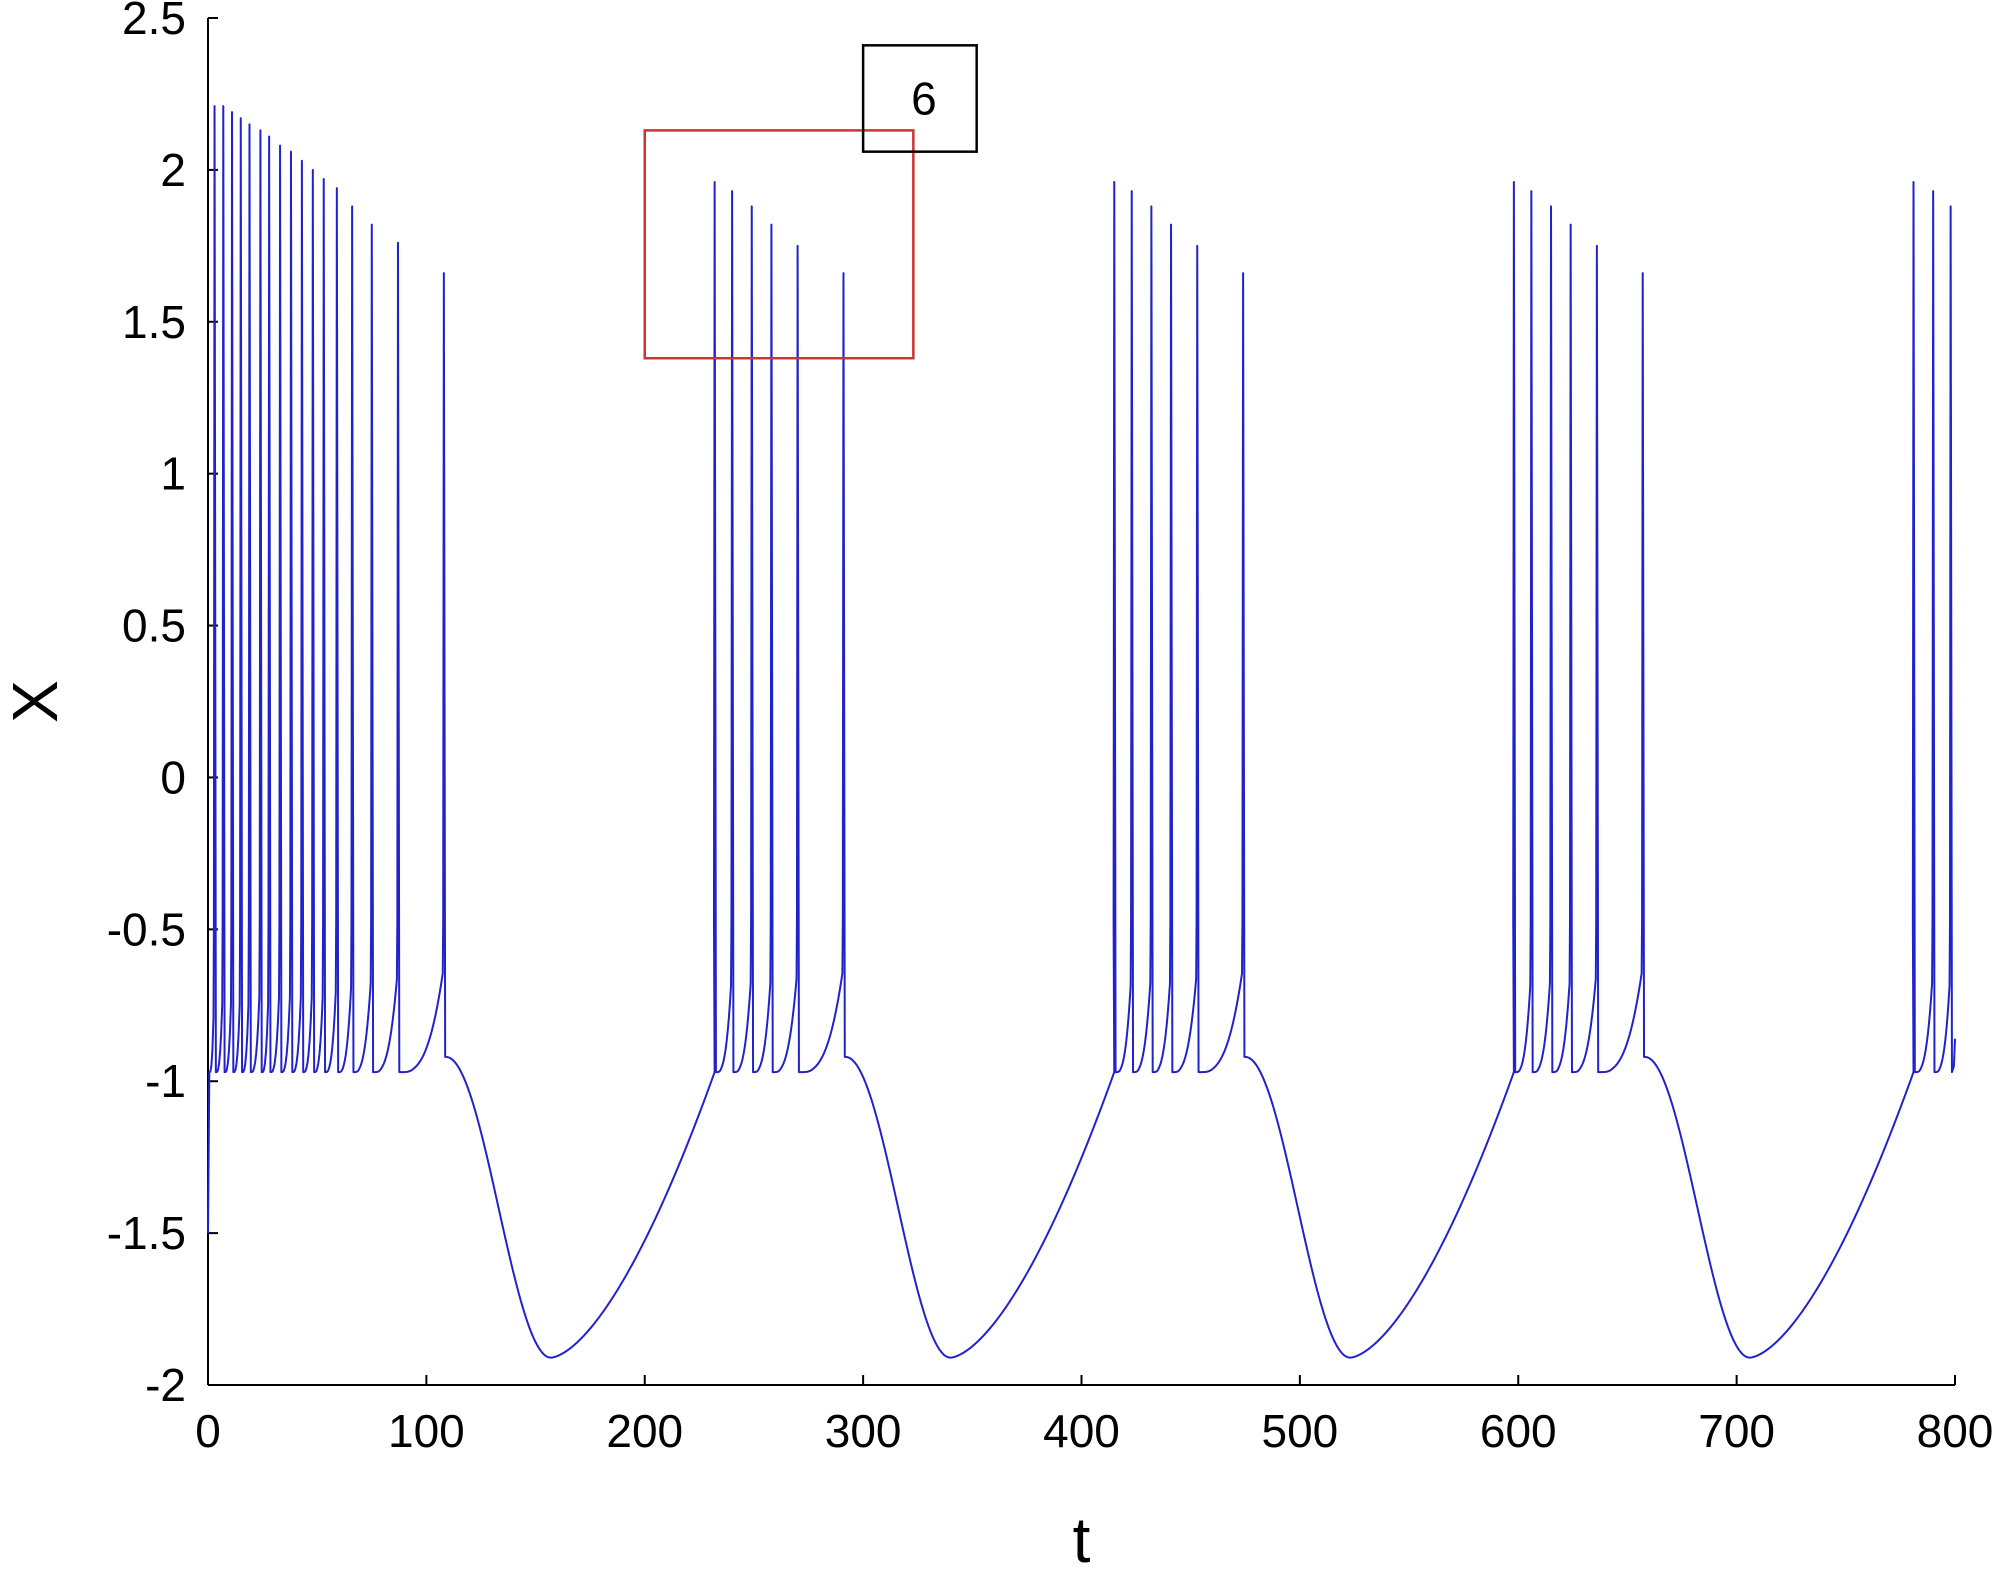  I want to click on y-tick-label: 2.5, so click(154, 22).